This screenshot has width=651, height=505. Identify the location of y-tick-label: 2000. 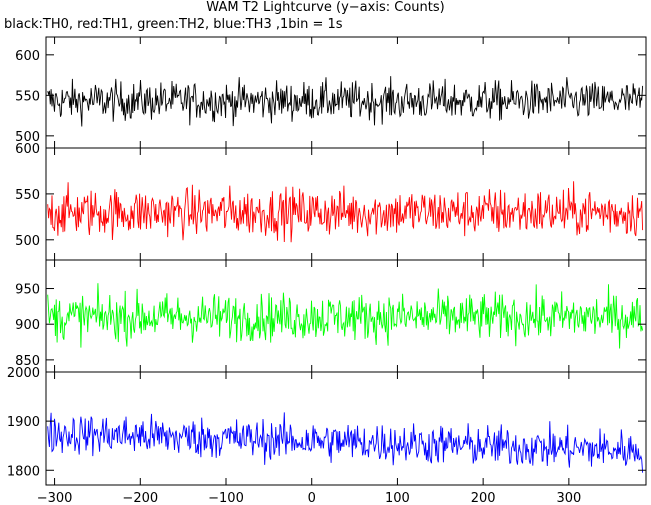
(23, 373).